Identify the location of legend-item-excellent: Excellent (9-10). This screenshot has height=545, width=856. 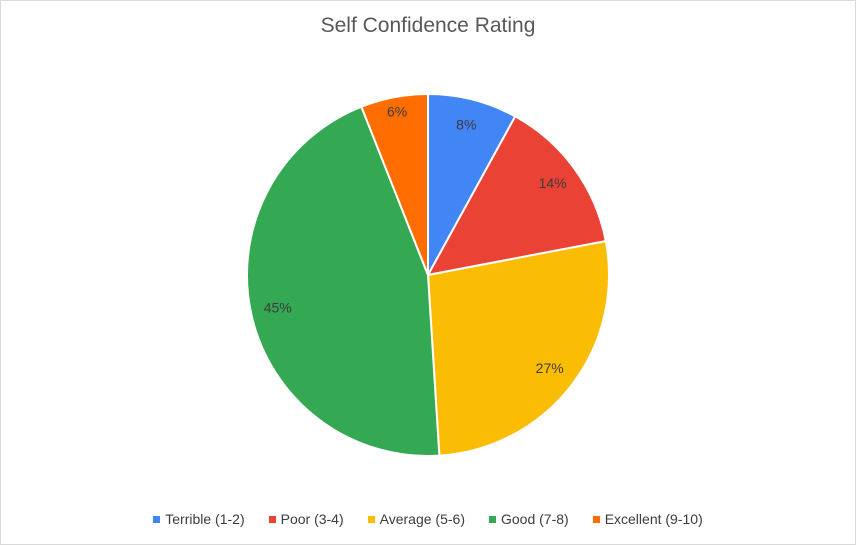
(647, 519).